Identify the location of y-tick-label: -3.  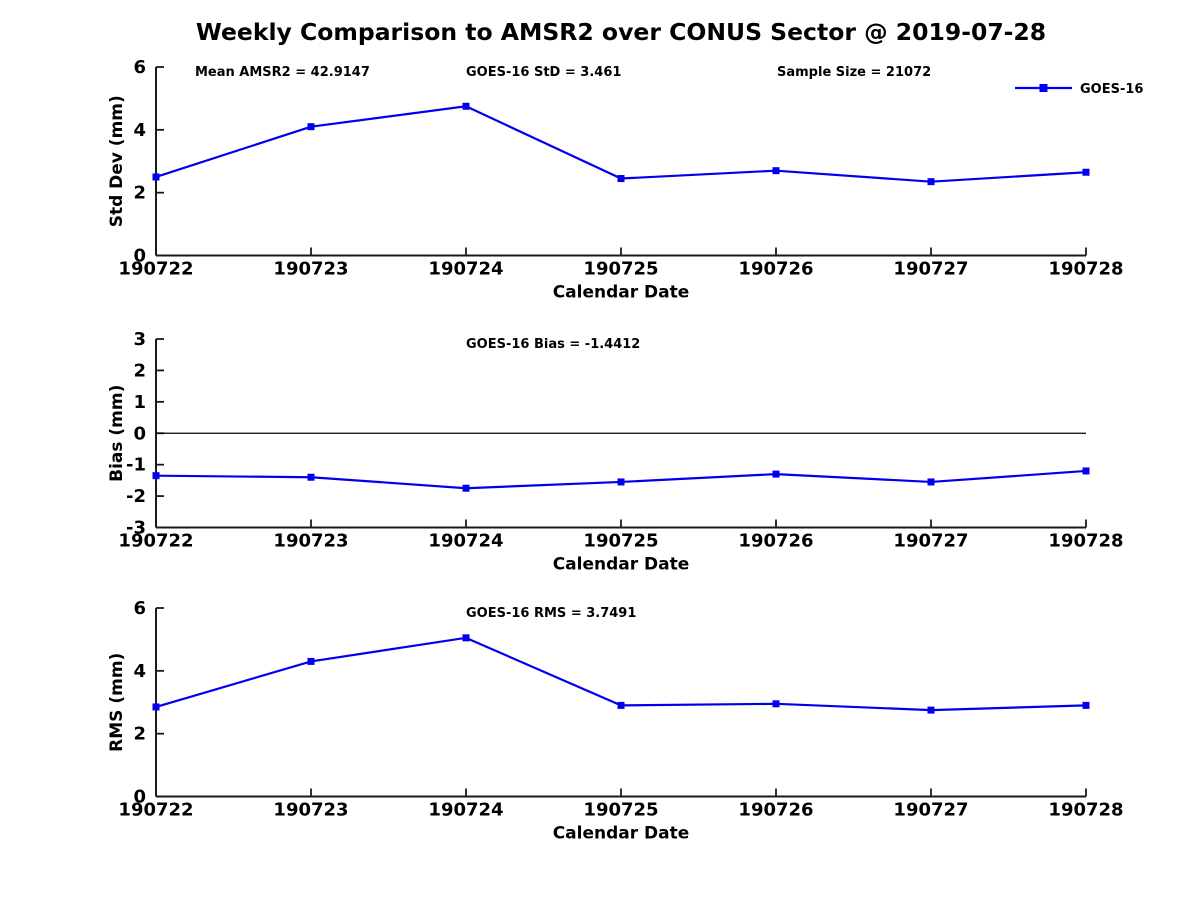
(136, 528).